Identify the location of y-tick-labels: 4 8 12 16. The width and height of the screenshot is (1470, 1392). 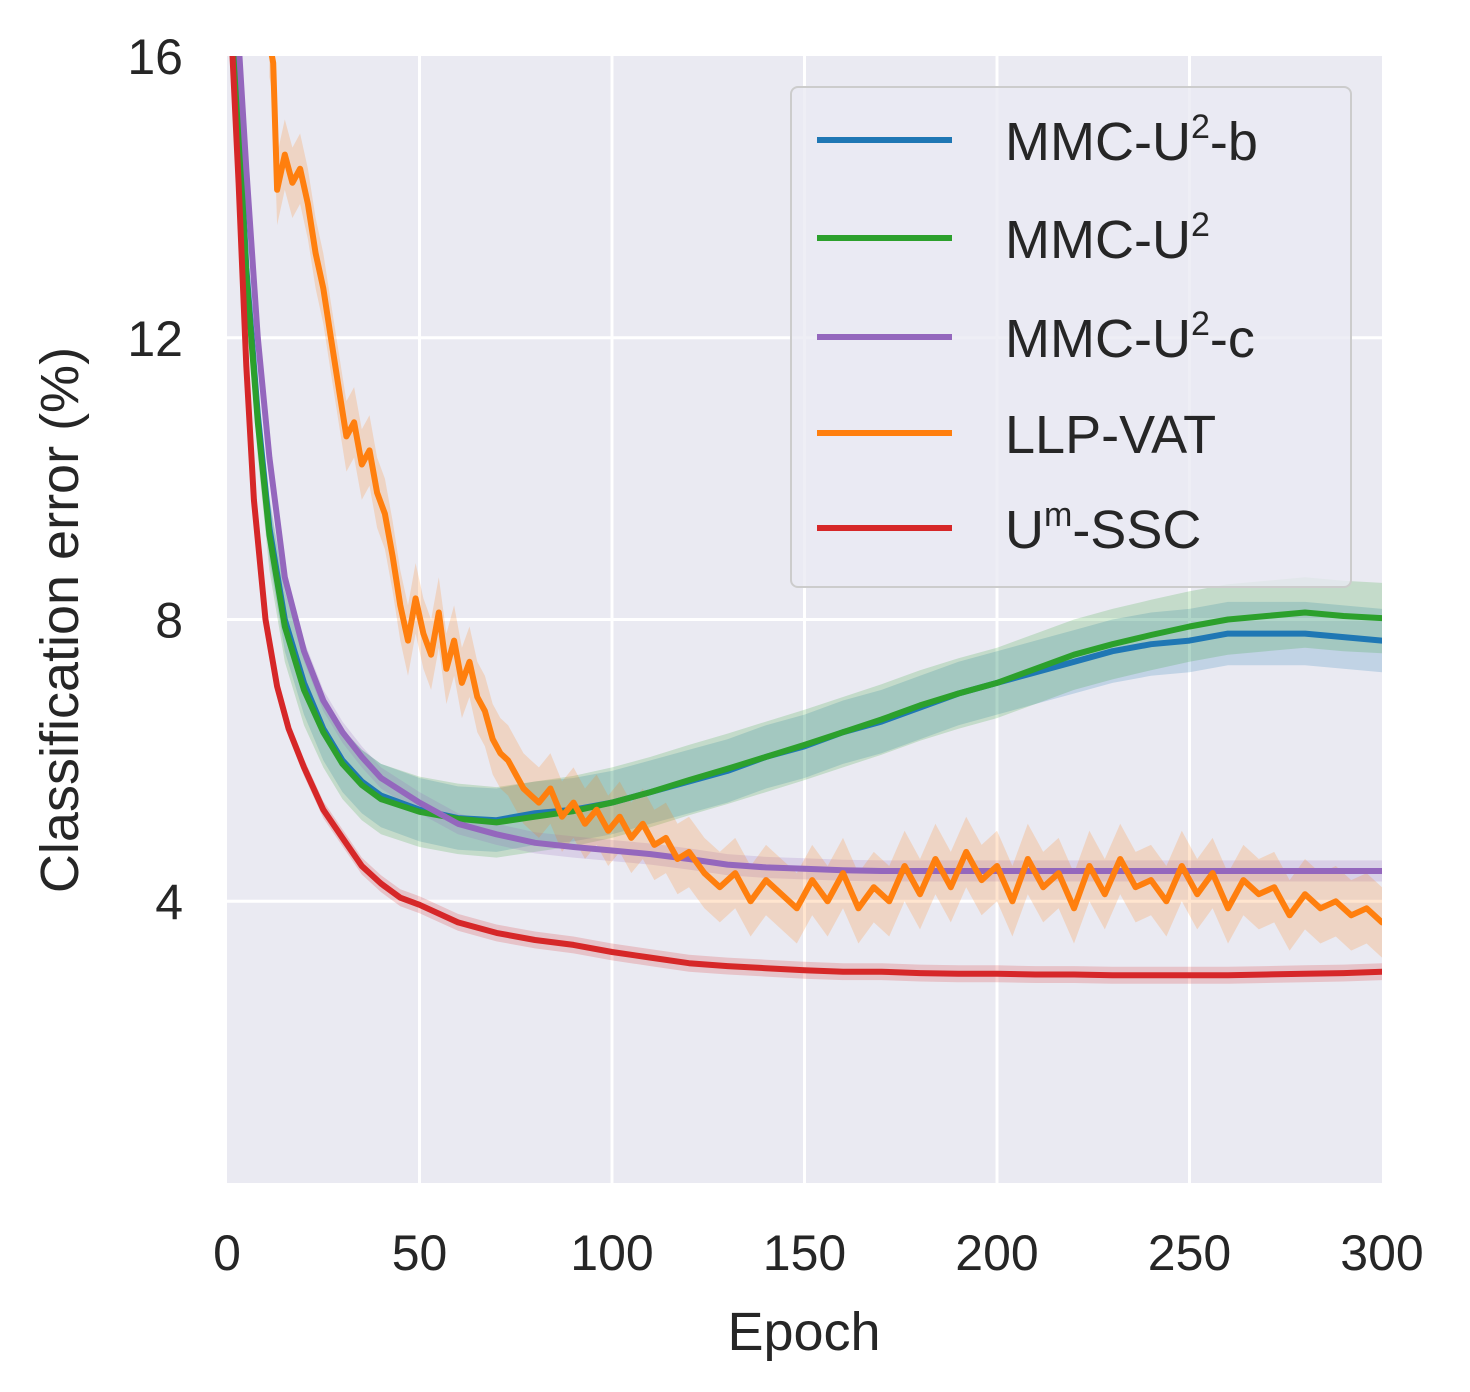
(155, 479).